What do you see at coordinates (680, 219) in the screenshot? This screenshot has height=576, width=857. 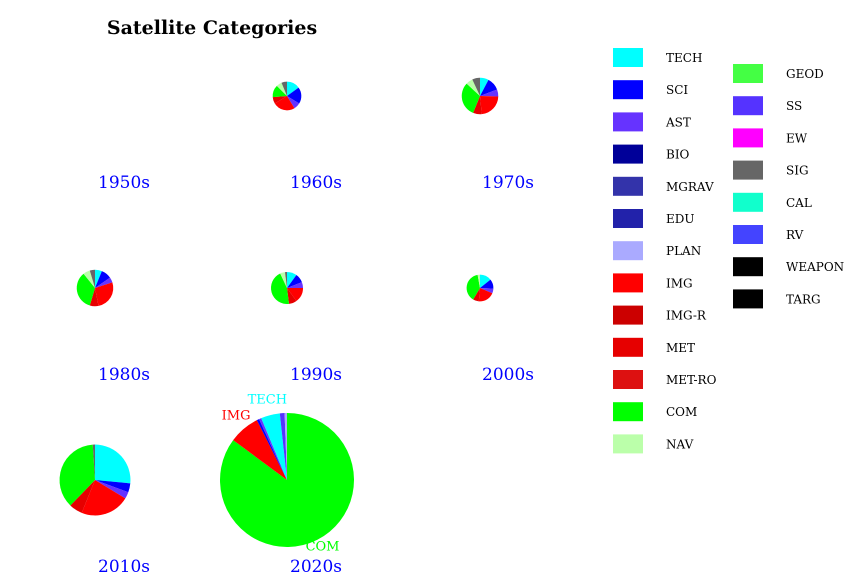 I see `legend-label: EDU` at bounding box center [680, 219].